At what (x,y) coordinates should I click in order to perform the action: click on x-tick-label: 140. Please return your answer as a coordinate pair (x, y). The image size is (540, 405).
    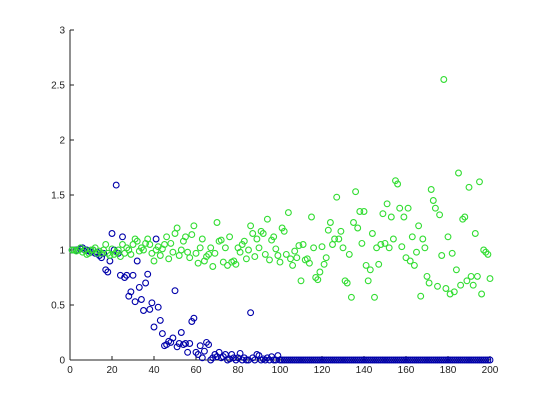
    Looking at the image, I should click on (364, 370).